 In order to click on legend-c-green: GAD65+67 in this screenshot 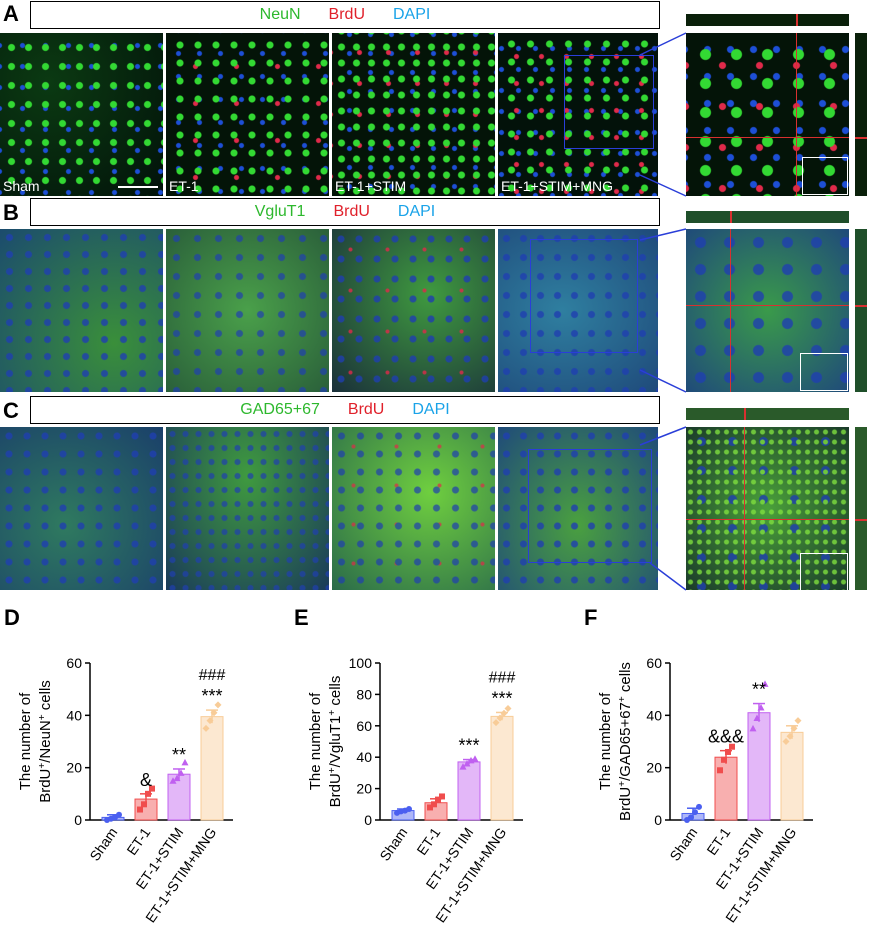, I will do `click(280, 409)`.